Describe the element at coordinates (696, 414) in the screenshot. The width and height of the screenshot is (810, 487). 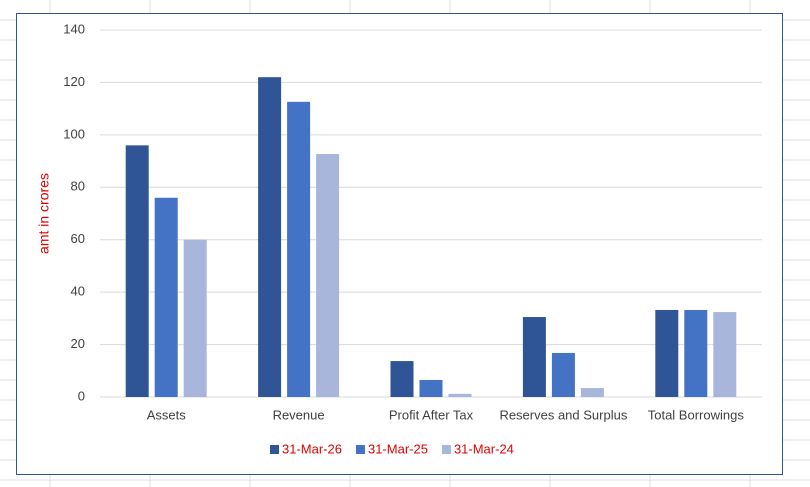
I see `x-tick-label: Total Borrowings` at that location.